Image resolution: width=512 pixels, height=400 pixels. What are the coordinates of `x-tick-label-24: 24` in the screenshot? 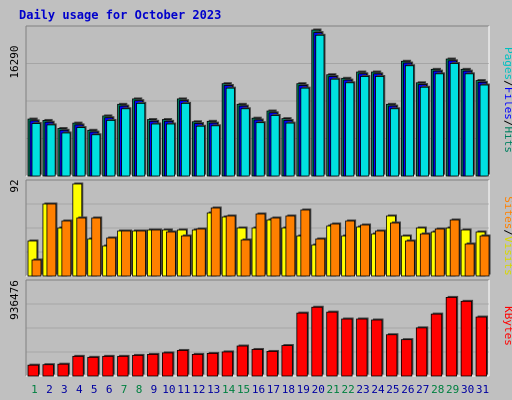 It's located at (378, 389).